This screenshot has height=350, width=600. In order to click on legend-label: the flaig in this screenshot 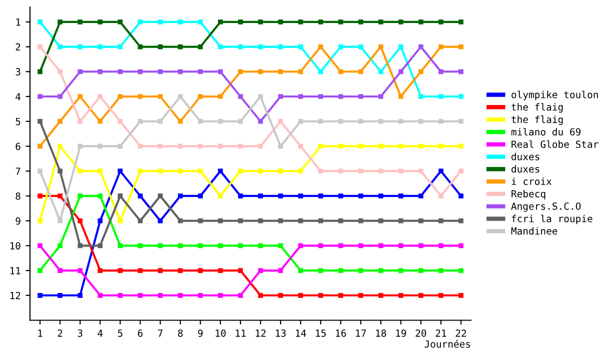, I will do `click(537, 121)`.